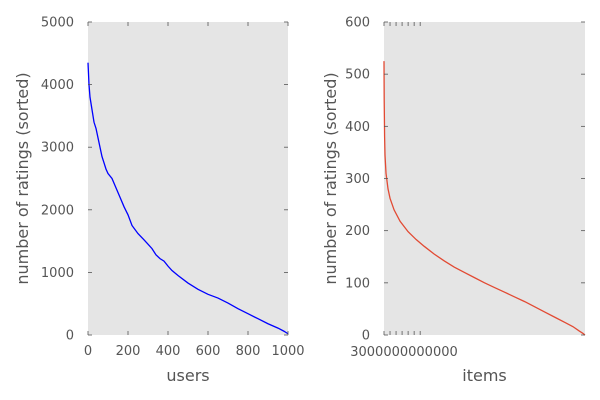 The width and height of the screenshot is (600, 400). I want to click on left-y-tick-label: 5000, so click(57, 23).